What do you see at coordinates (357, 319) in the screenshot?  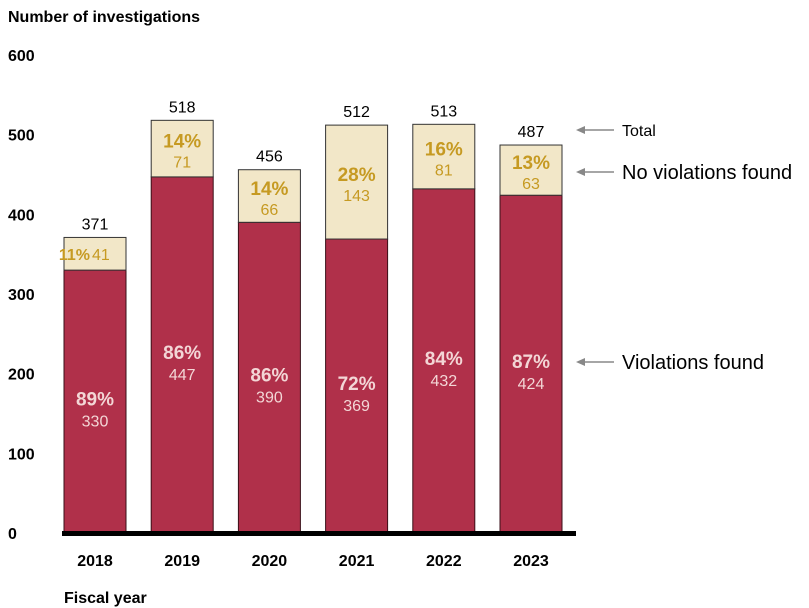 I see `bar-group: 512 72% 369 28% 143` at bounding box center [357, 319].